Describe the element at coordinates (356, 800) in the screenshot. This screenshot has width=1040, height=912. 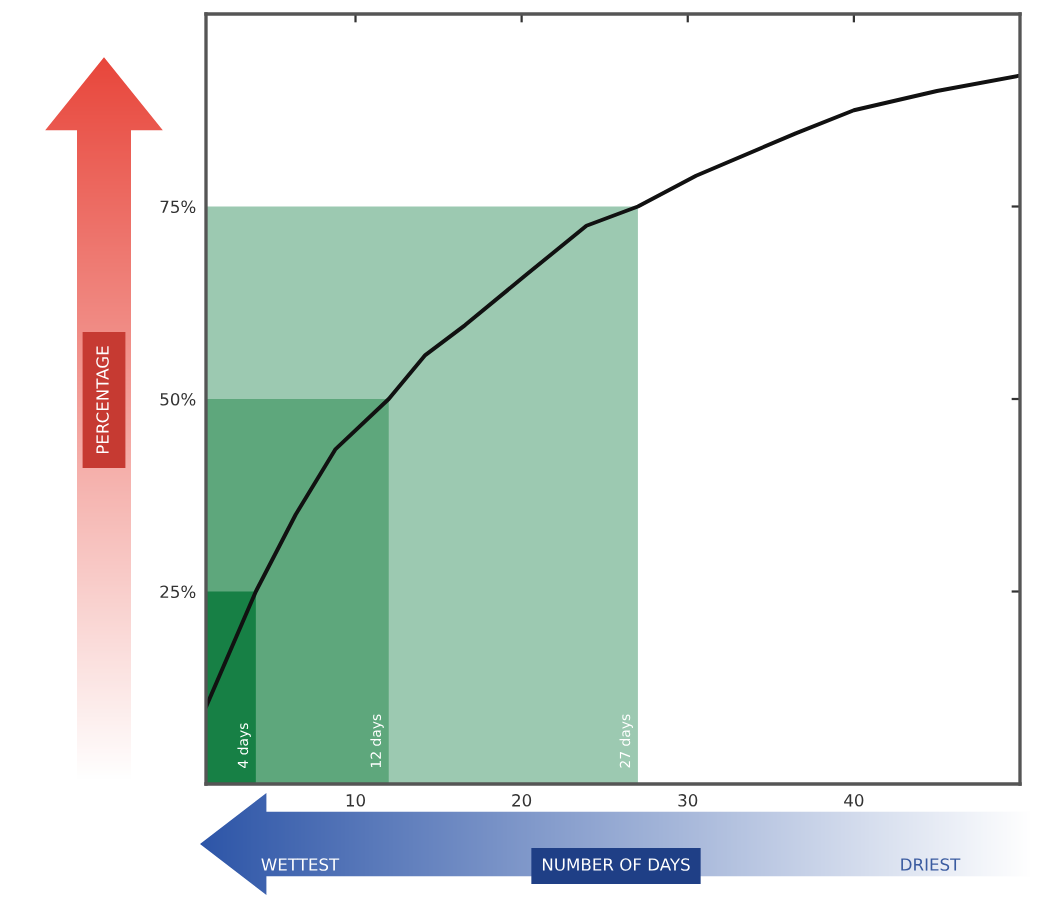
I see `x-tick-label: 10` at that location.